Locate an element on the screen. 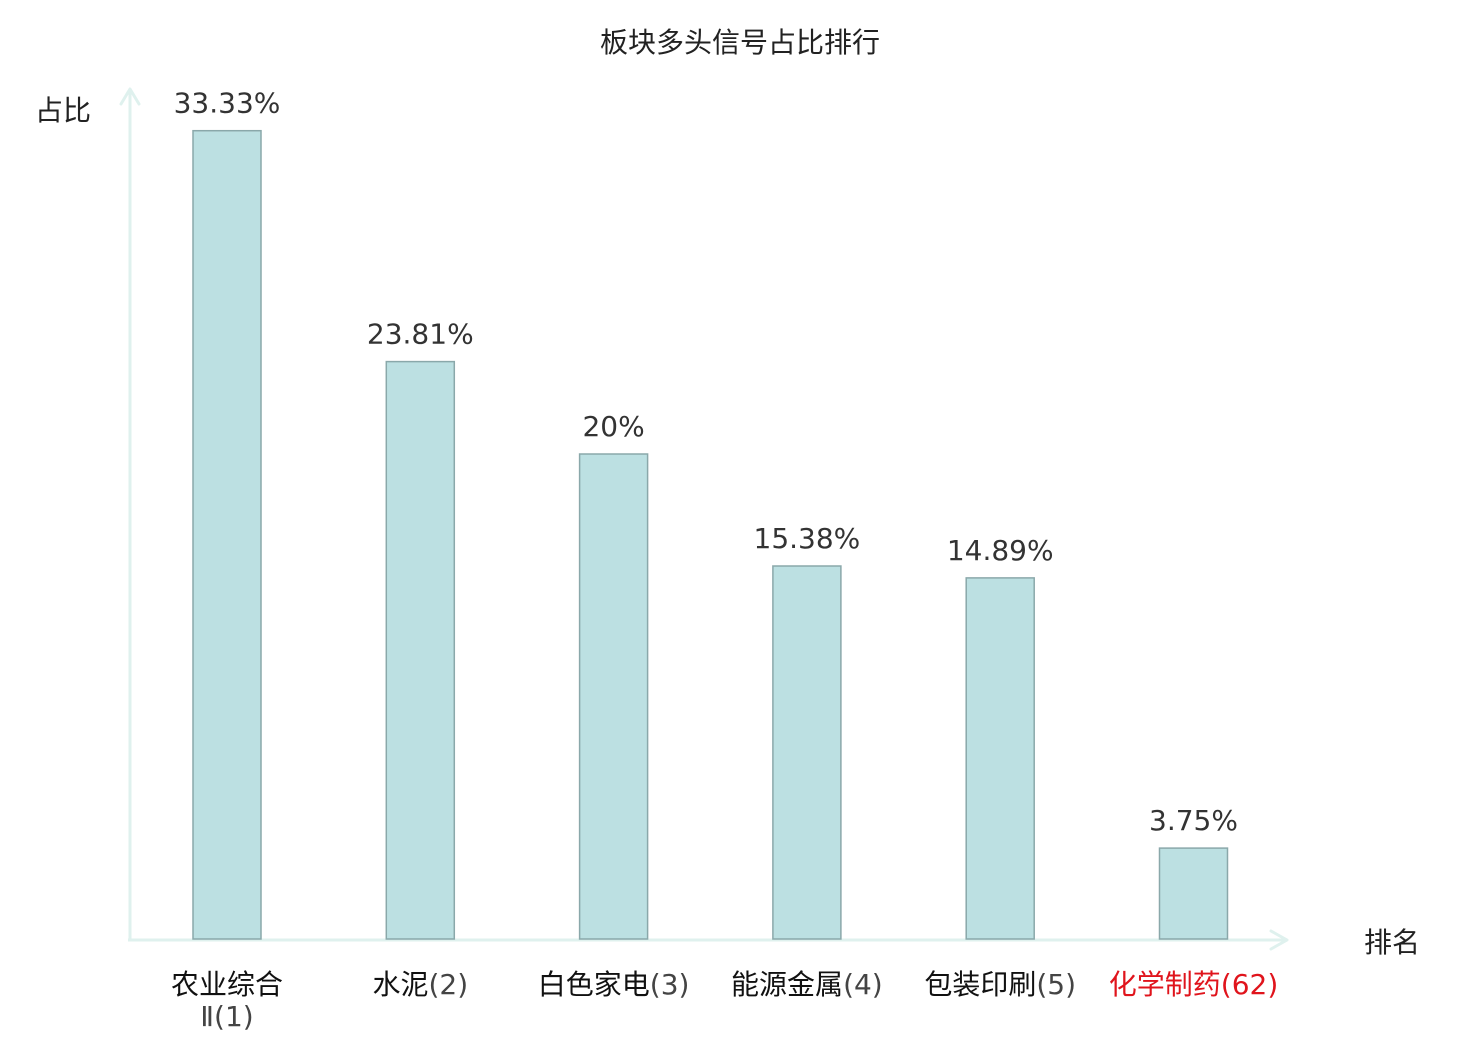  category-name: 能源金属 is located at coordinates (787, 984).